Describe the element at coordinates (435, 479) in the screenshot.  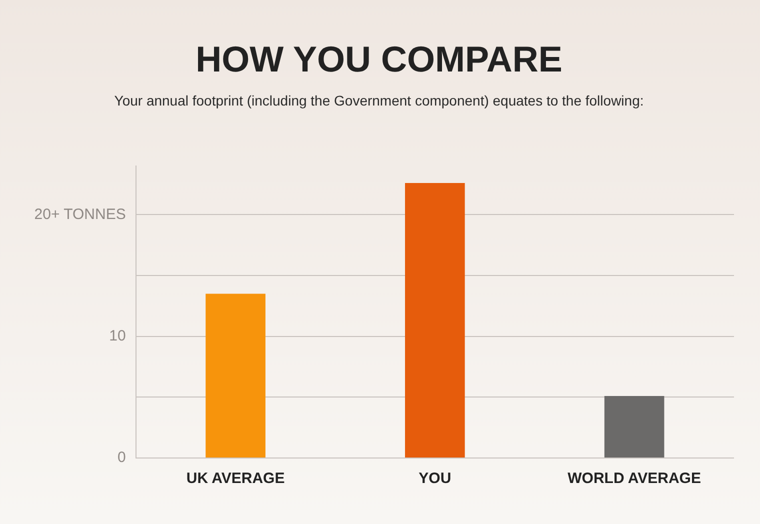
I see `x-tick-label: YOU` at that location.